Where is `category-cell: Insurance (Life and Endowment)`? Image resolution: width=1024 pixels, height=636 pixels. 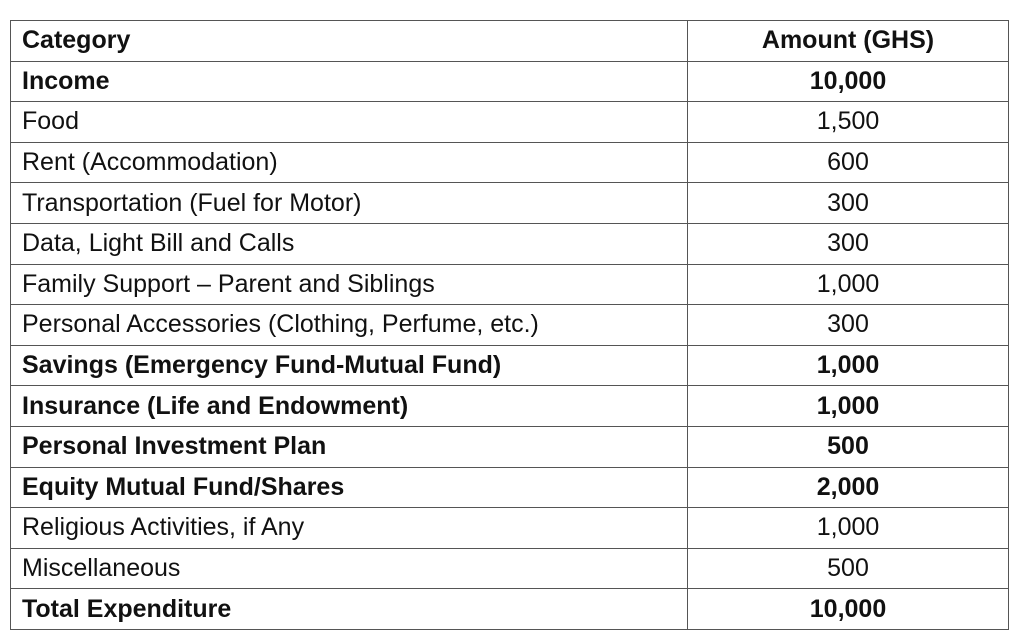
category-cell: Insurance (Life and Endowment) is located at coordinates (349, 406).